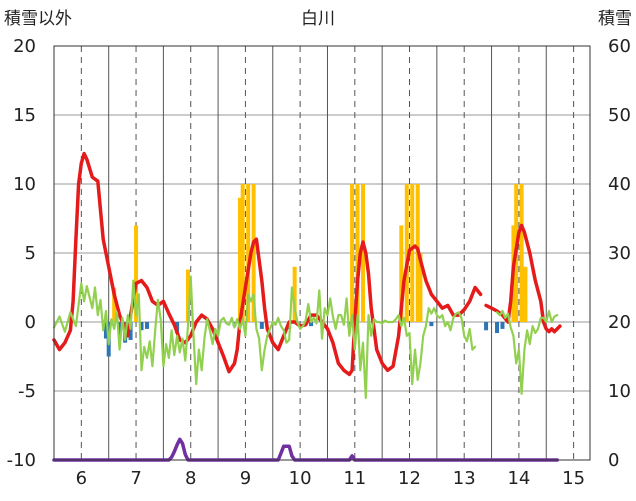 Image resolution: width=636 pixels, height=501 pixels. What do you see at coordinates (24, 115) in the screenshot?
I see `y-left-tick-label: 15` at bounding box center [24, 115].